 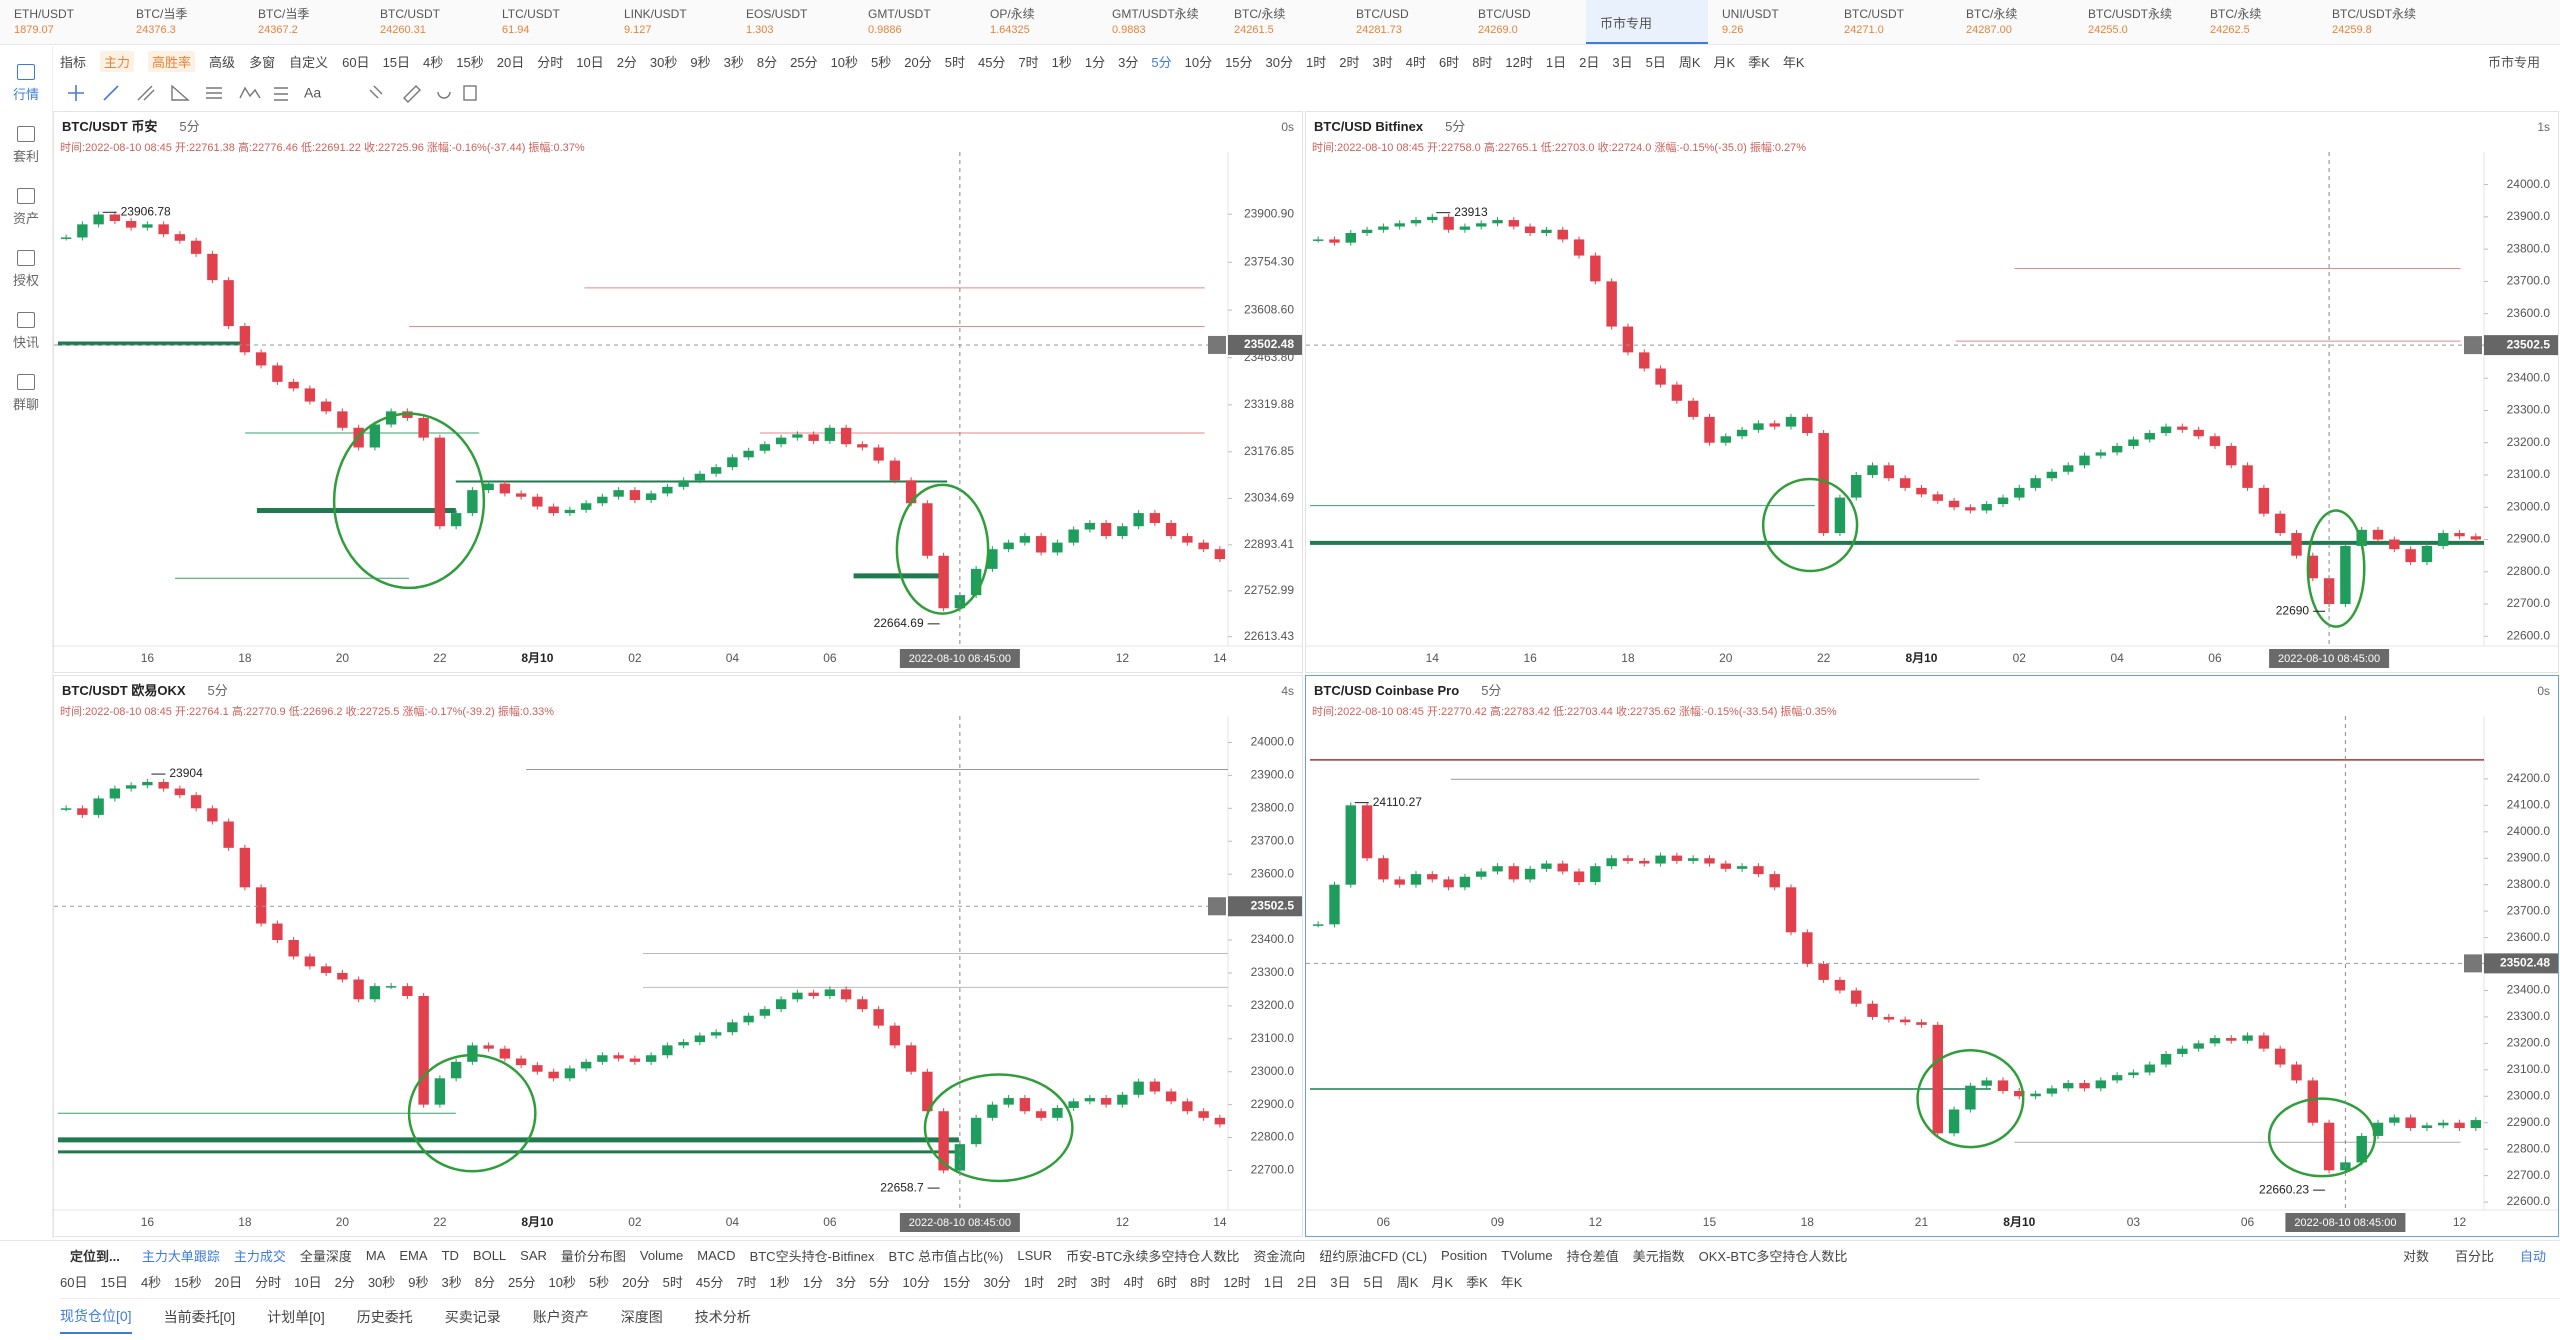 What do you see at coordinates (489, 1255) in the screenshot?
I see `indicator-button: BOLL` at bounding box center [489, 1255].